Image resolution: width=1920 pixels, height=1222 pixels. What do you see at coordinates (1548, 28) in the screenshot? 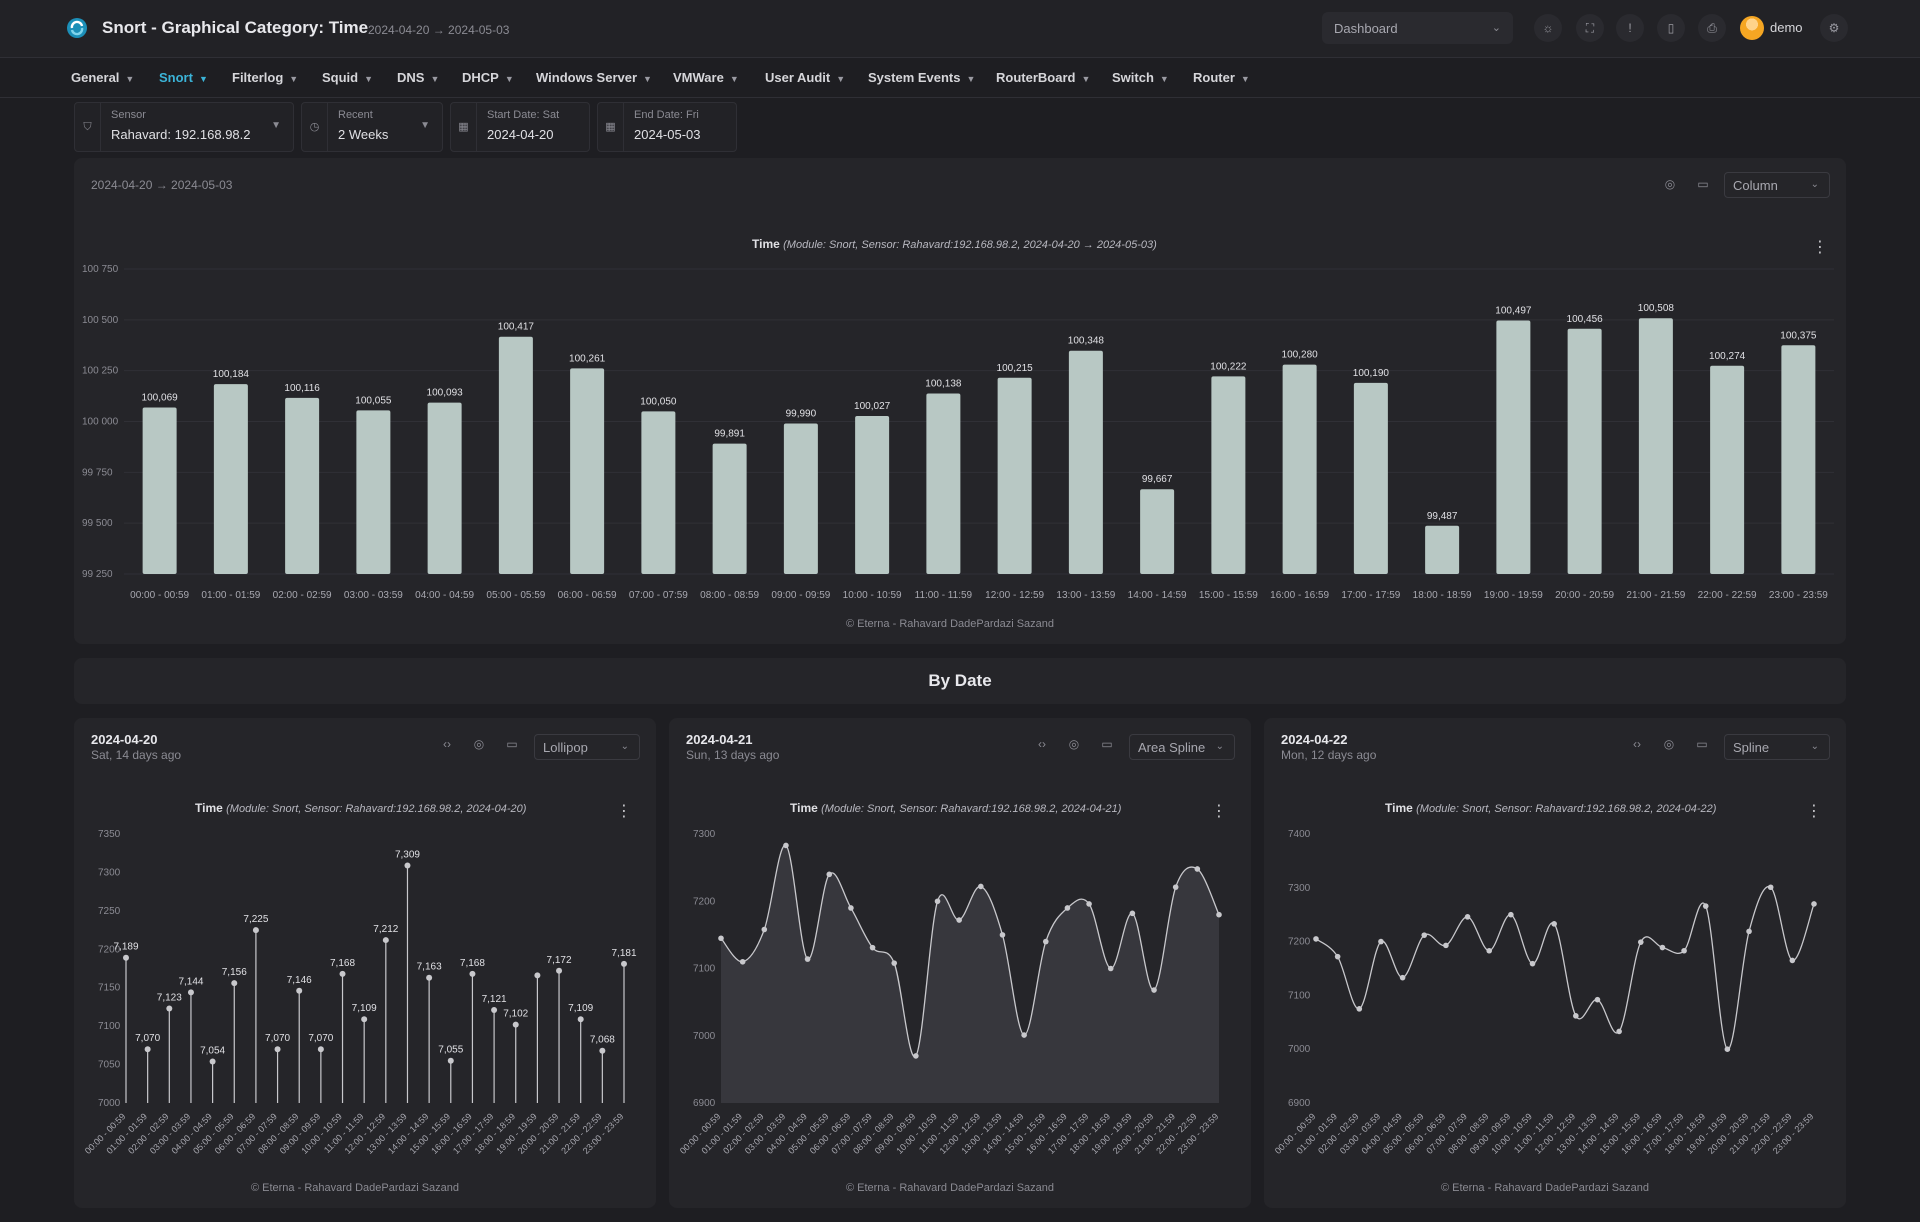
I see `sun-icon: ☼` at bounding box center [1548, 28].